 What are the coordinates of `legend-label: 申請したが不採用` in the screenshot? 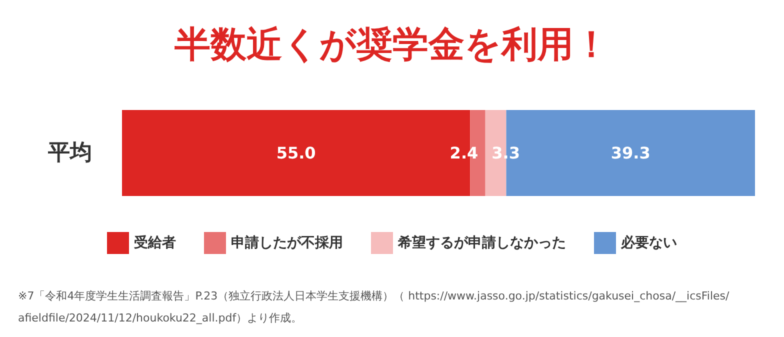 It's located at (287, 242).